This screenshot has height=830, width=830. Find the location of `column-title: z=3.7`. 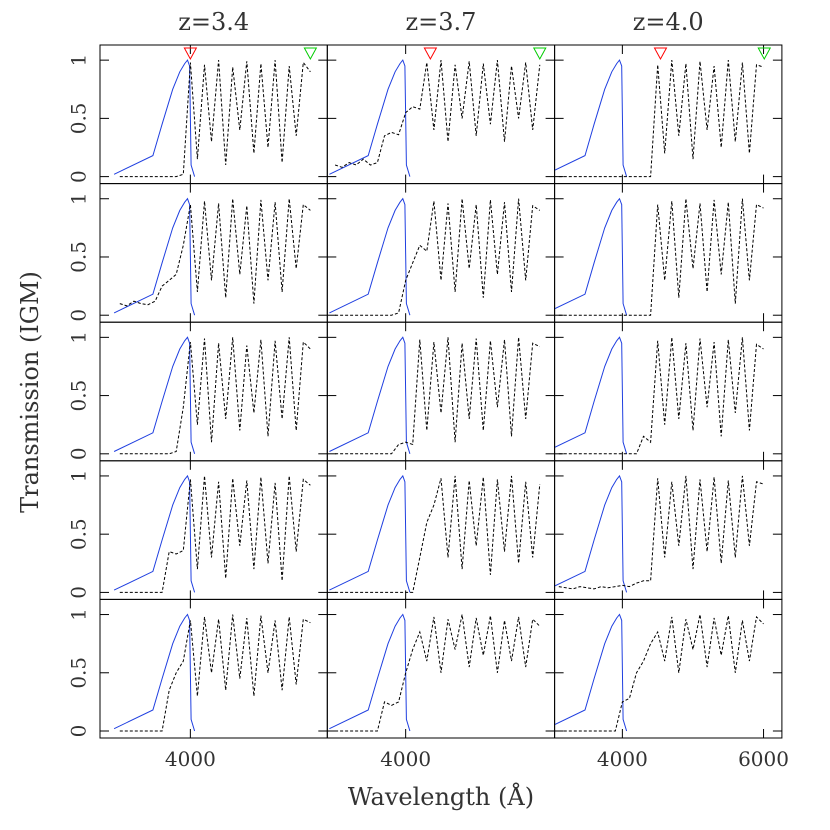

column-title: z=3.7 is located at coordinates (440, 22).